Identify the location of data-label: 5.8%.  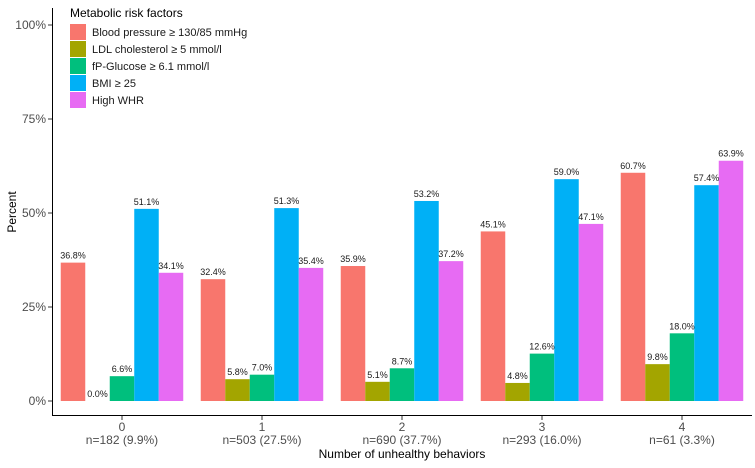
(237, 372).